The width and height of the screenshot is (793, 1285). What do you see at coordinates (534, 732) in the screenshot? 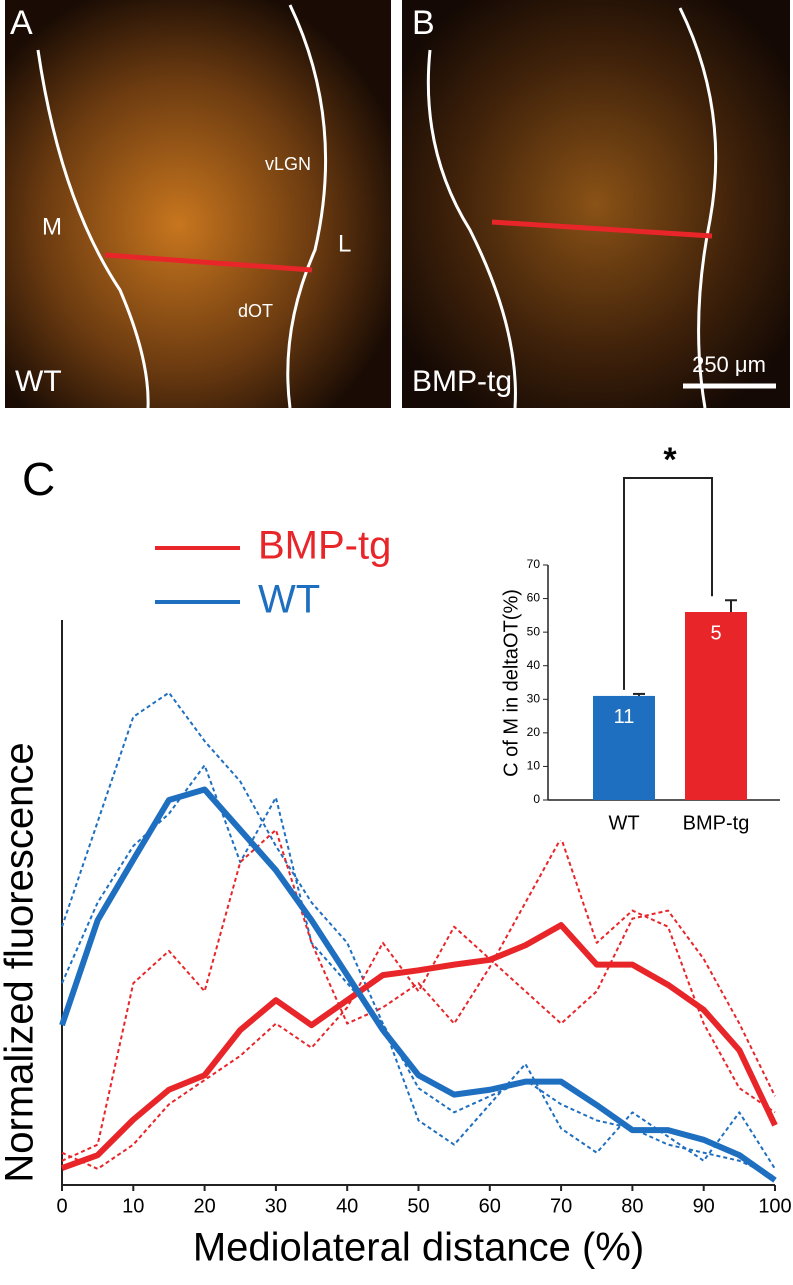
I see `y-tick-label: 20` at bounding box center [534, 732].